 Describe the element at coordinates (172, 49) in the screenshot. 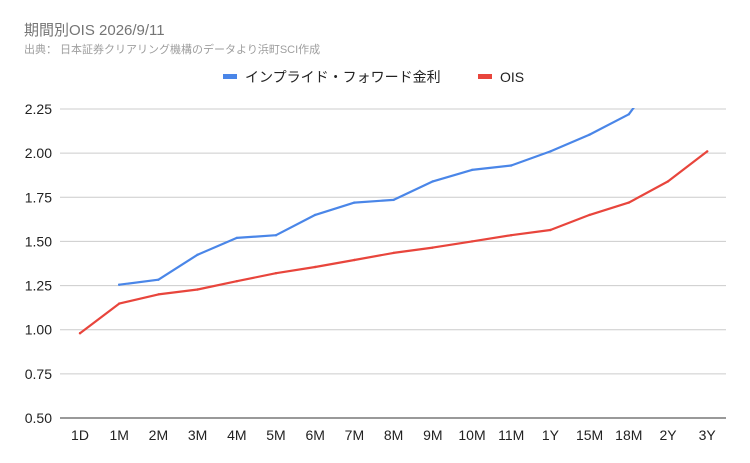

I see `chart-subtitle: 出典： 日本証券クリアリング機構のデータより浜町SCI作成` at that location.